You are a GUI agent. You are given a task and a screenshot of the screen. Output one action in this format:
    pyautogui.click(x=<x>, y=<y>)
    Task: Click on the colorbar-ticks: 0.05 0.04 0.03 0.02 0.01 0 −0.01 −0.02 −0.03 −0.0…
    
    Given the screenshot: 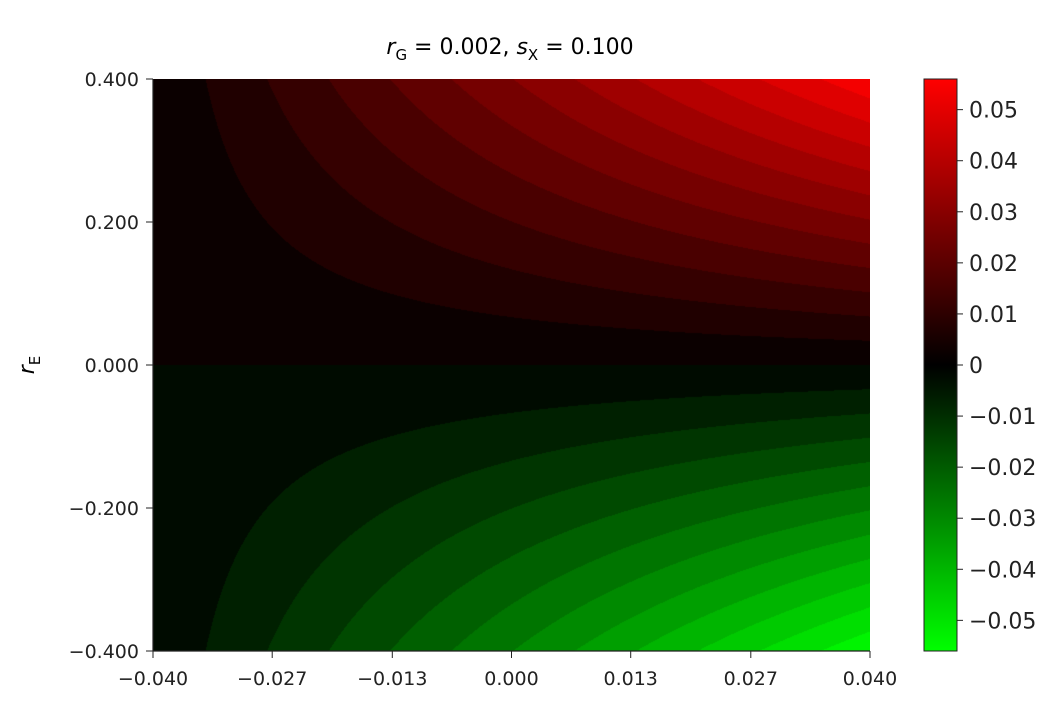 What is the action you would take?
    pyautogui.click(x=996, y=366)
    